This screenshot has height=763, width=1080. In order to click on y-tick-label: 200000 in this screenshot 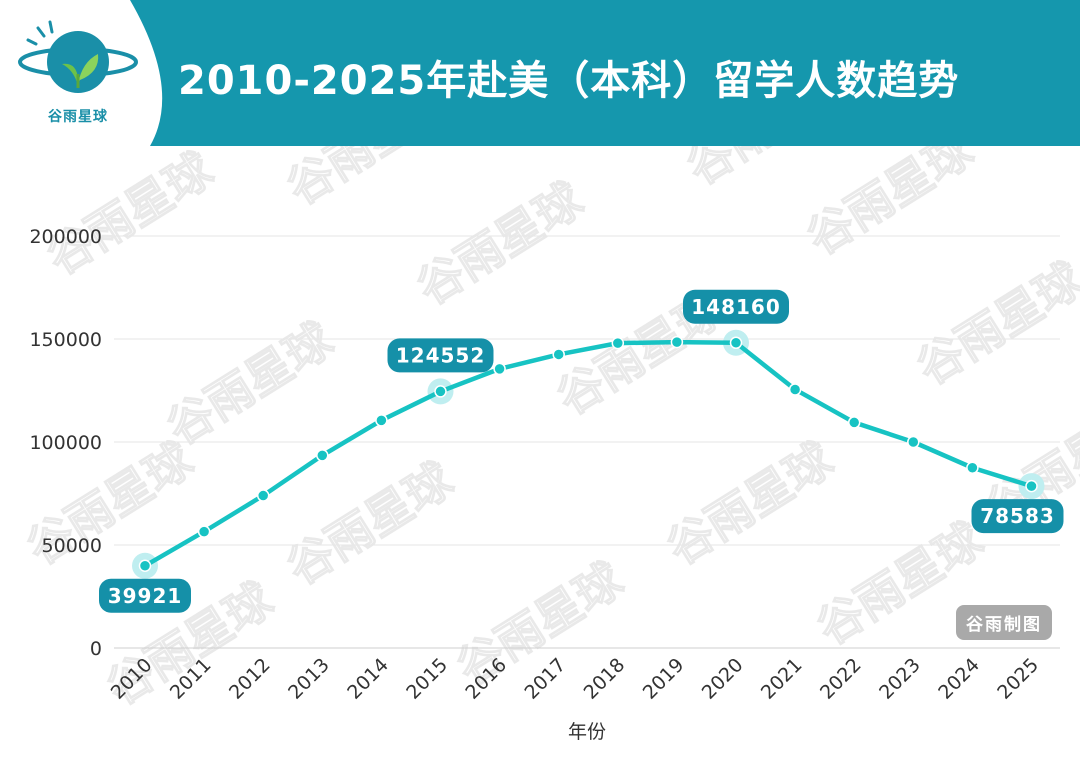, I will do `click(65, 237)`.